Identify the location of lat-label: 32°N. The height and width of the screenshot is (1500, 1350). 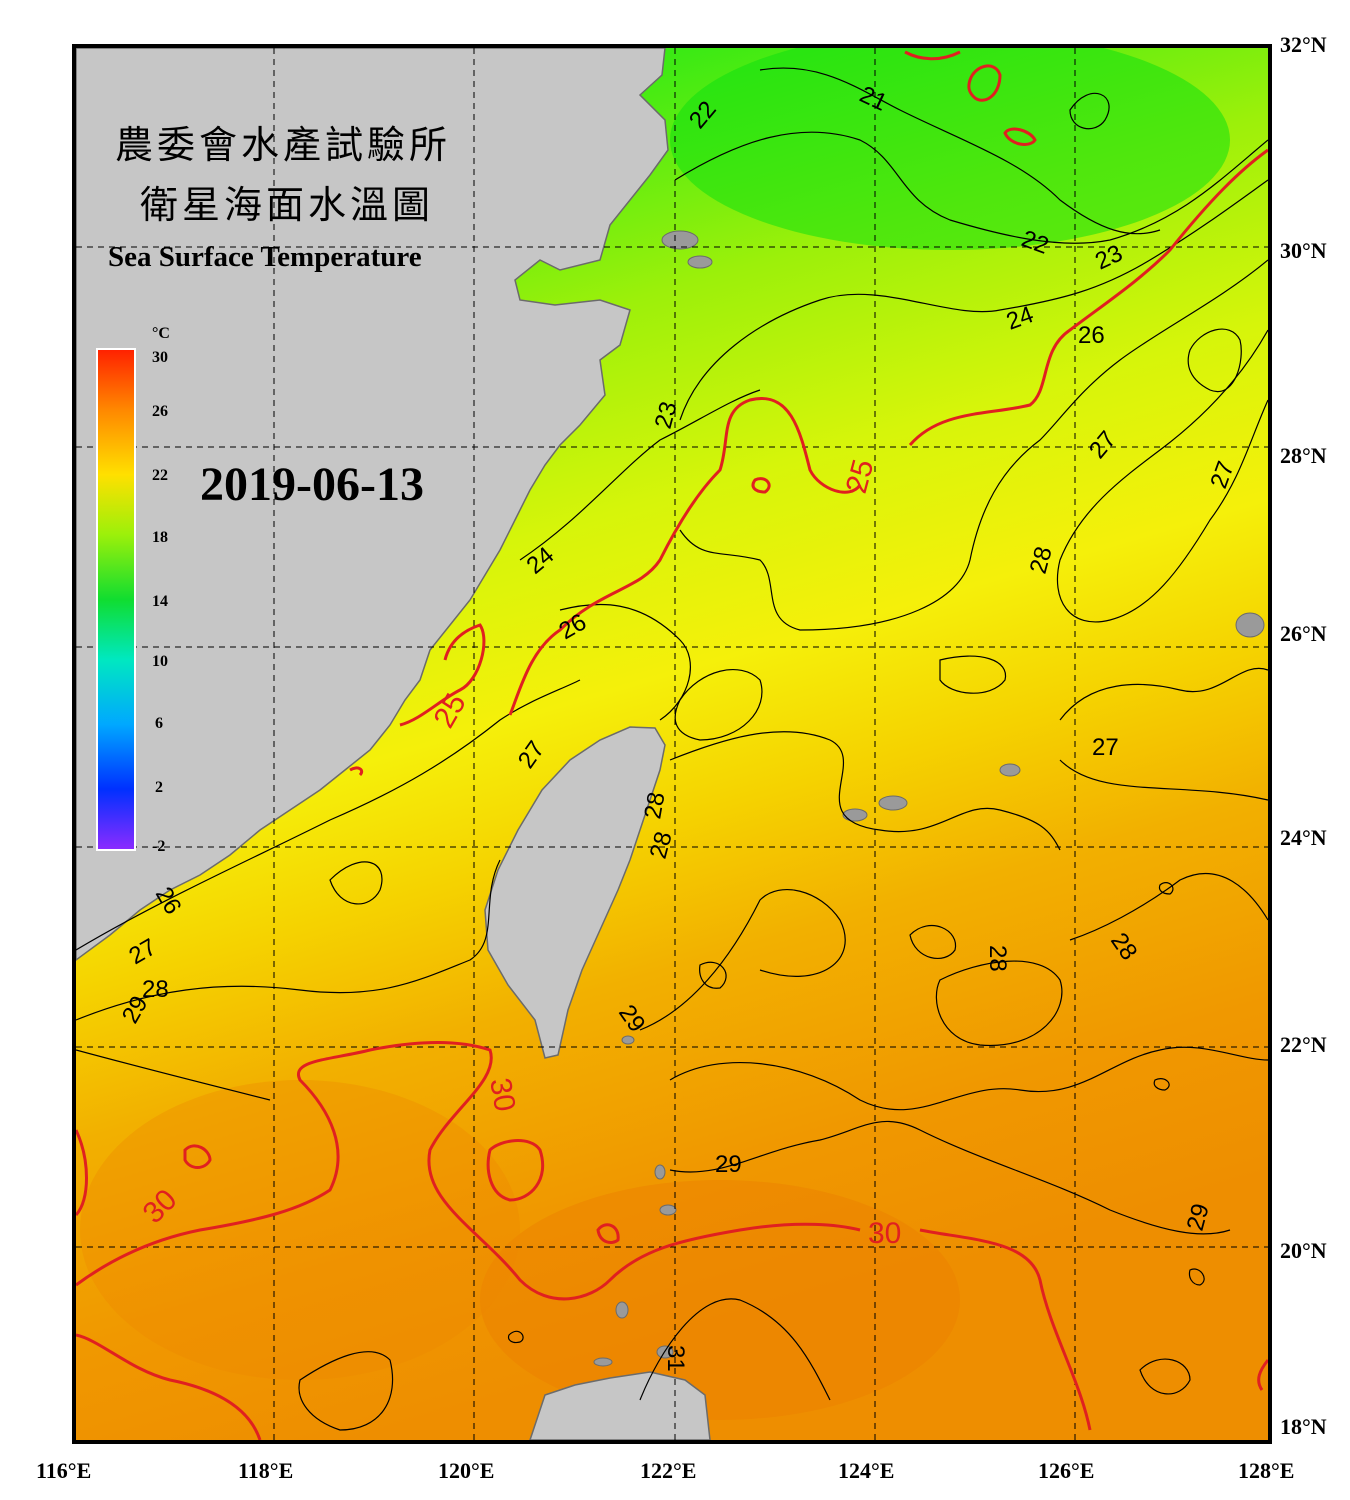
(1303, 44).